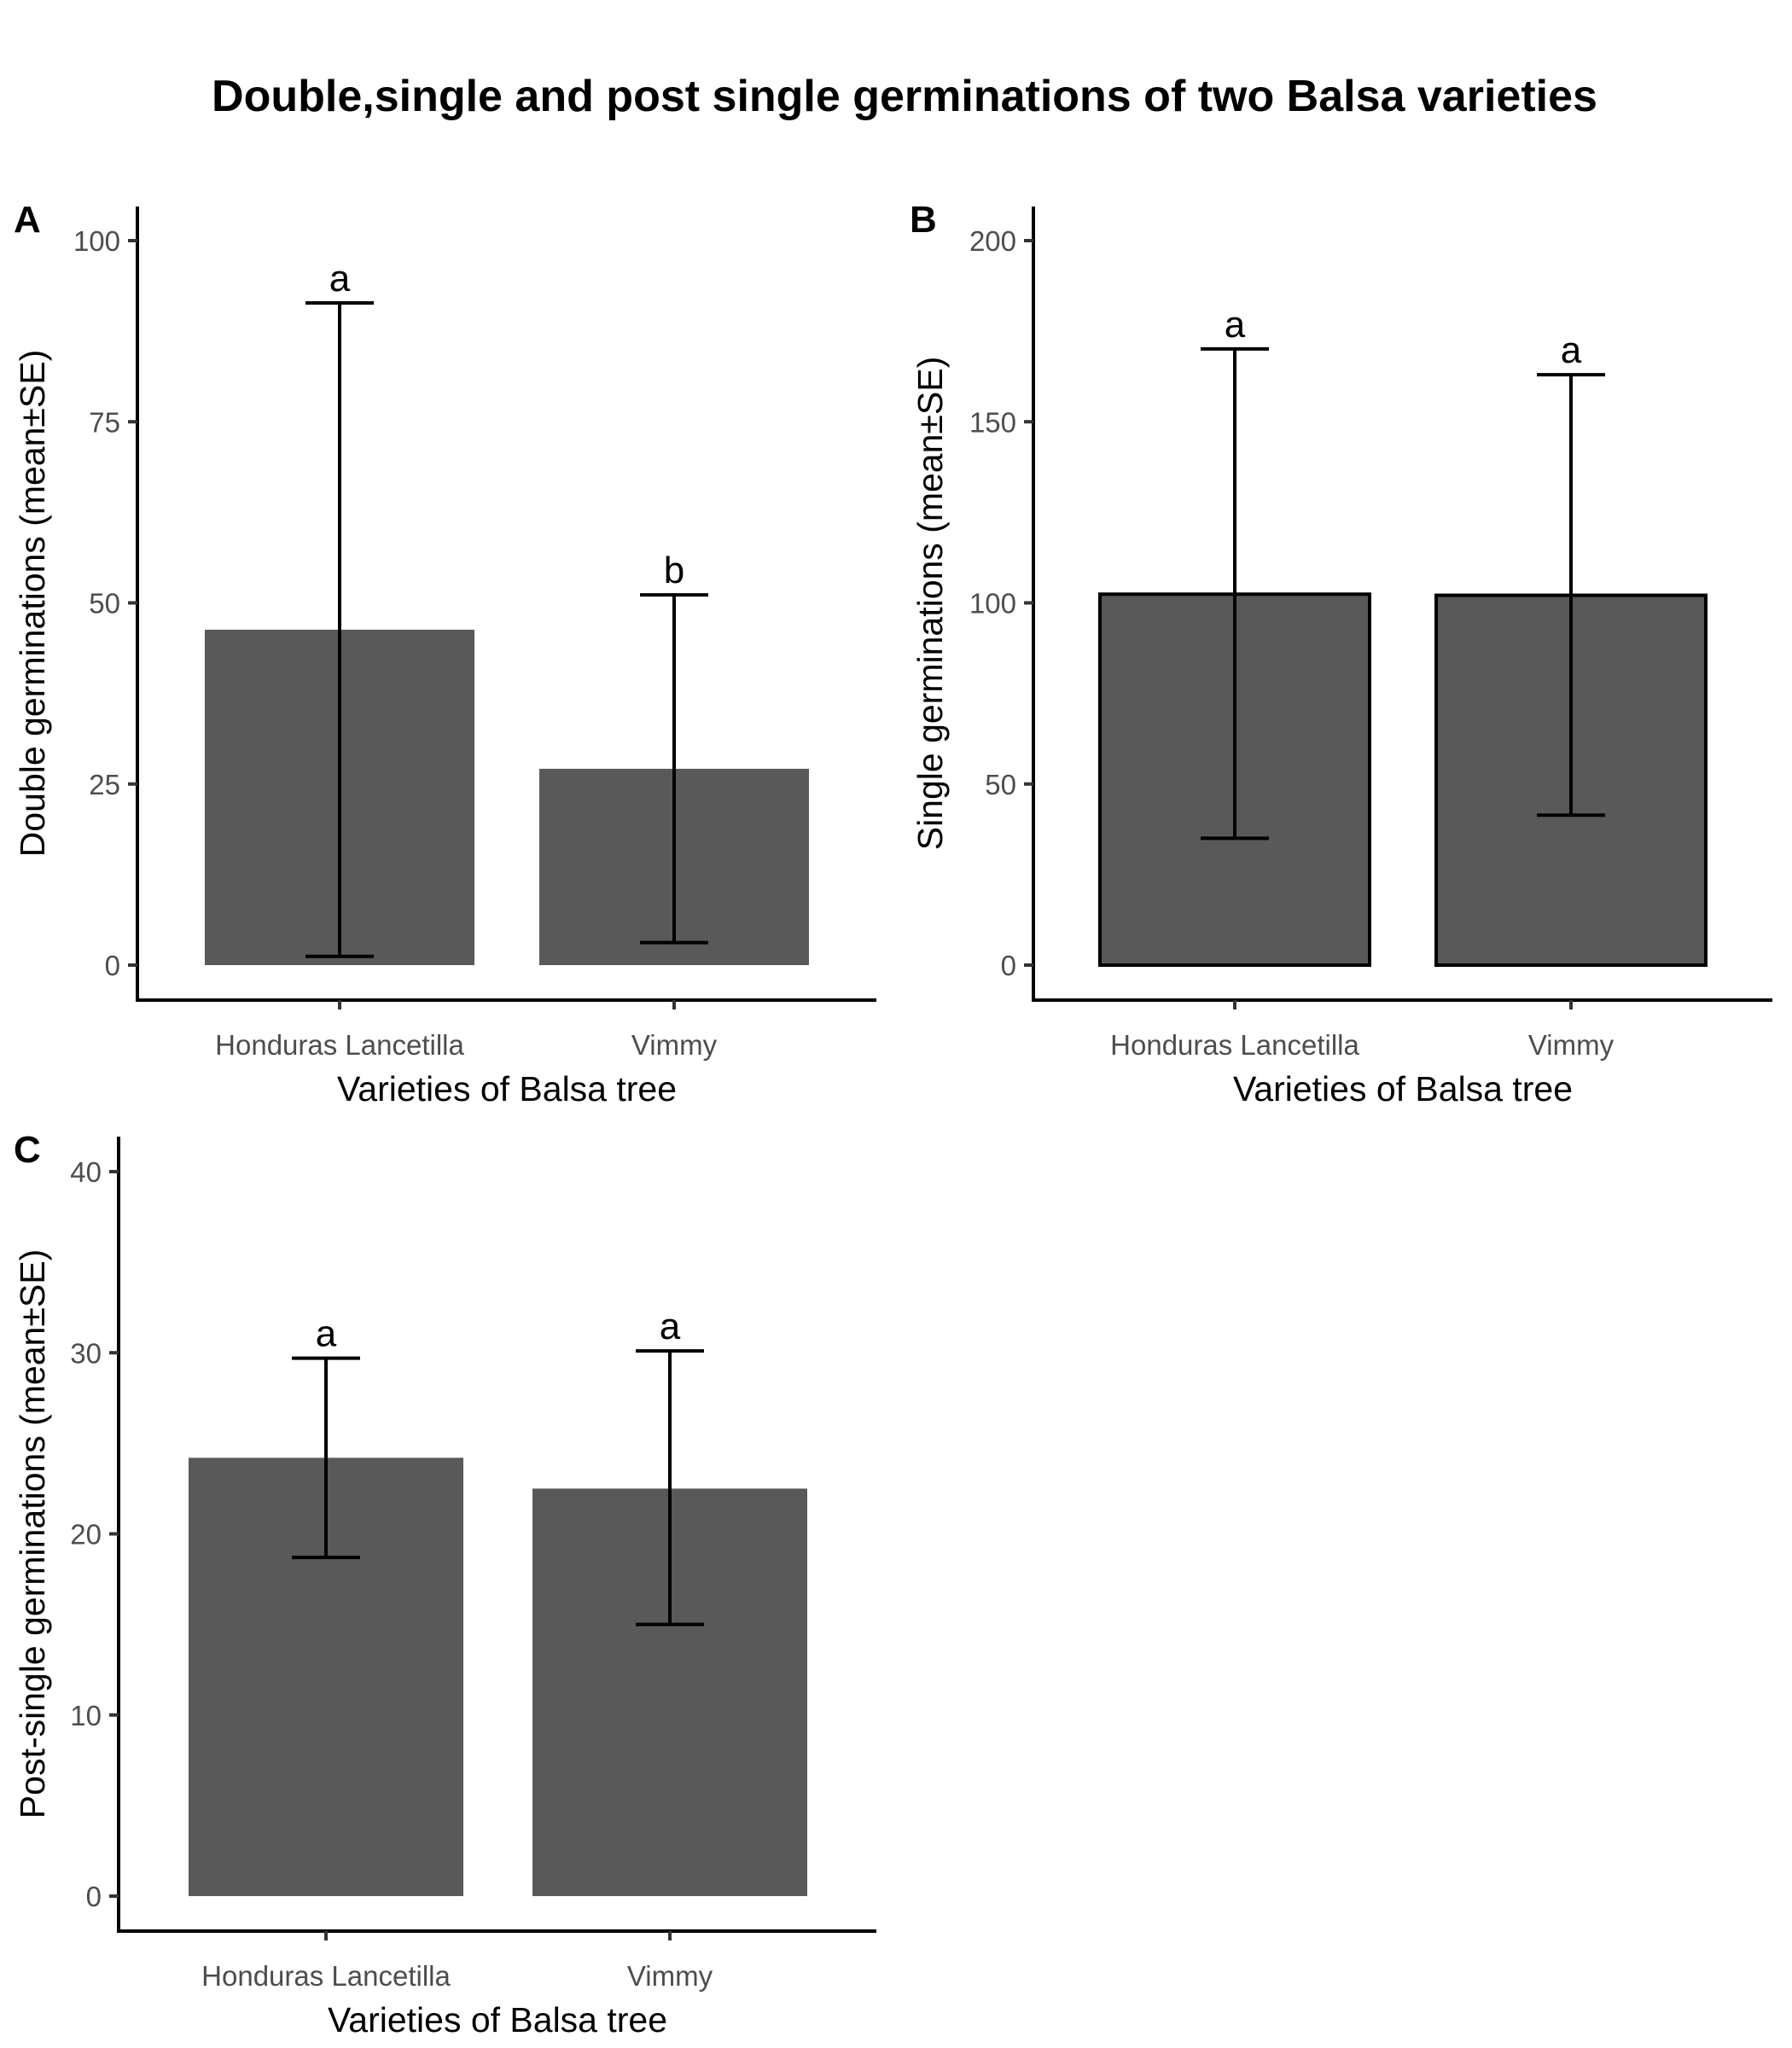  I want to click on panel-tag: B, so click(924, 220).